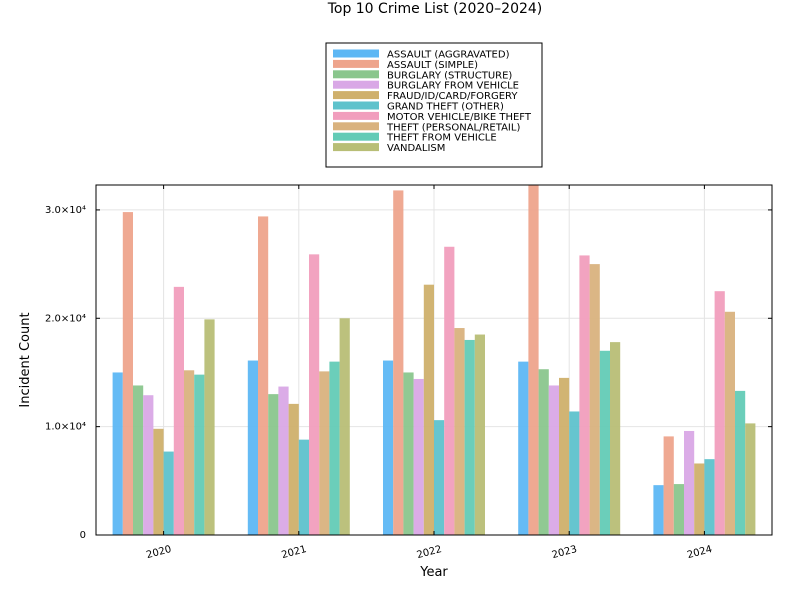  I want to click on y-axis-title: Incident Count, so click(25, 359).